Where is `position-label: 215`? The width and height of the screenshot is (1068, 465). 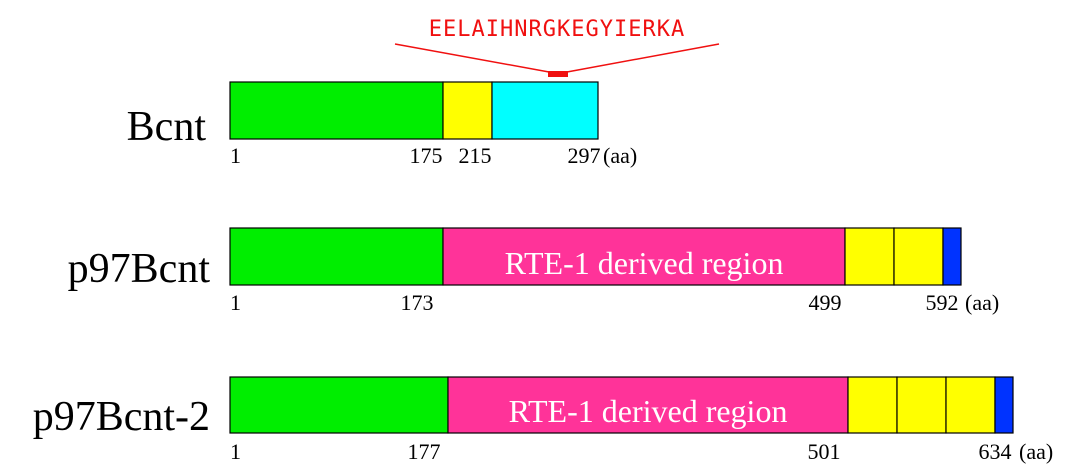
position-label: 215 is located at coordinates (475, 155).